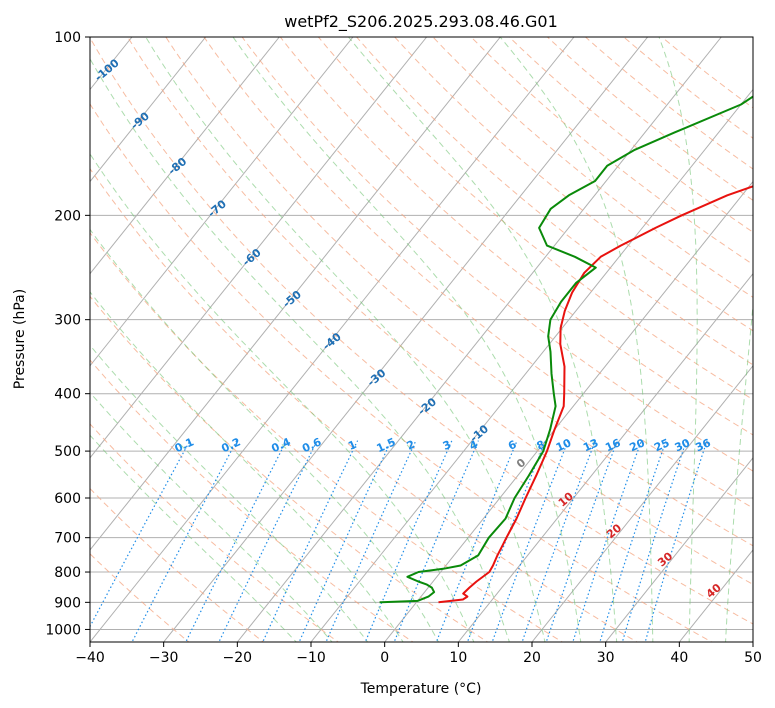  What do you see at coordinates (703, 445) in the screenshot?
I see `mixing-ratio-label: 36` at bounding box center [703, 445].